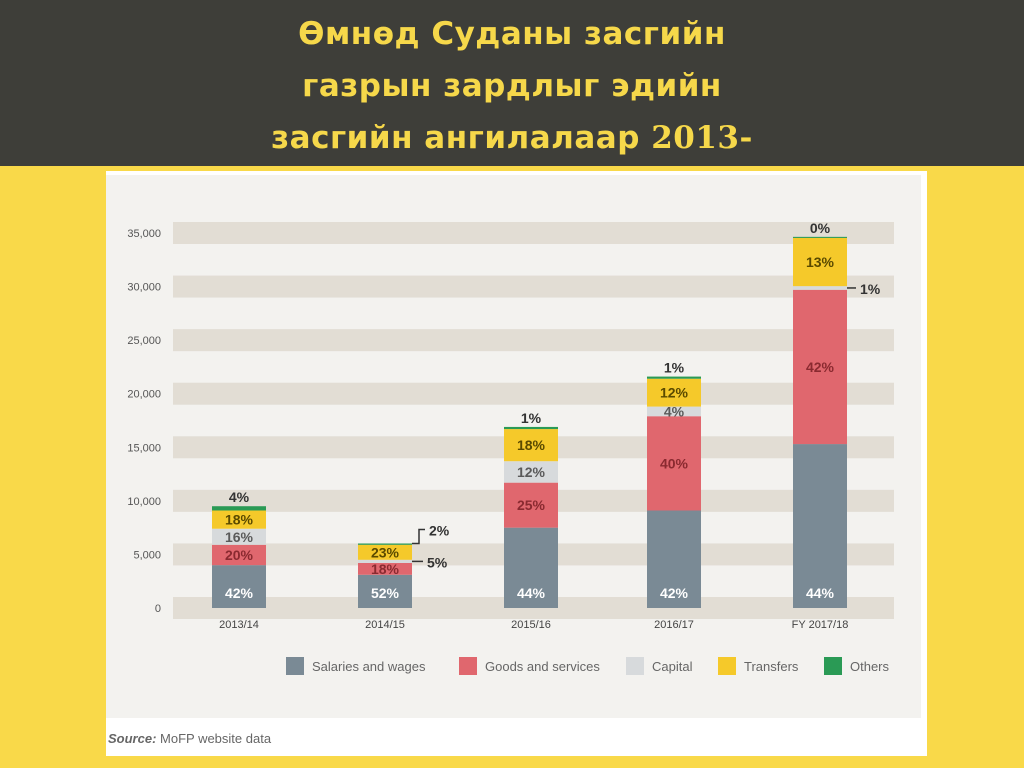  I want to click on title-line-2: газрын зардлыг эдийн, so click(512, 86).